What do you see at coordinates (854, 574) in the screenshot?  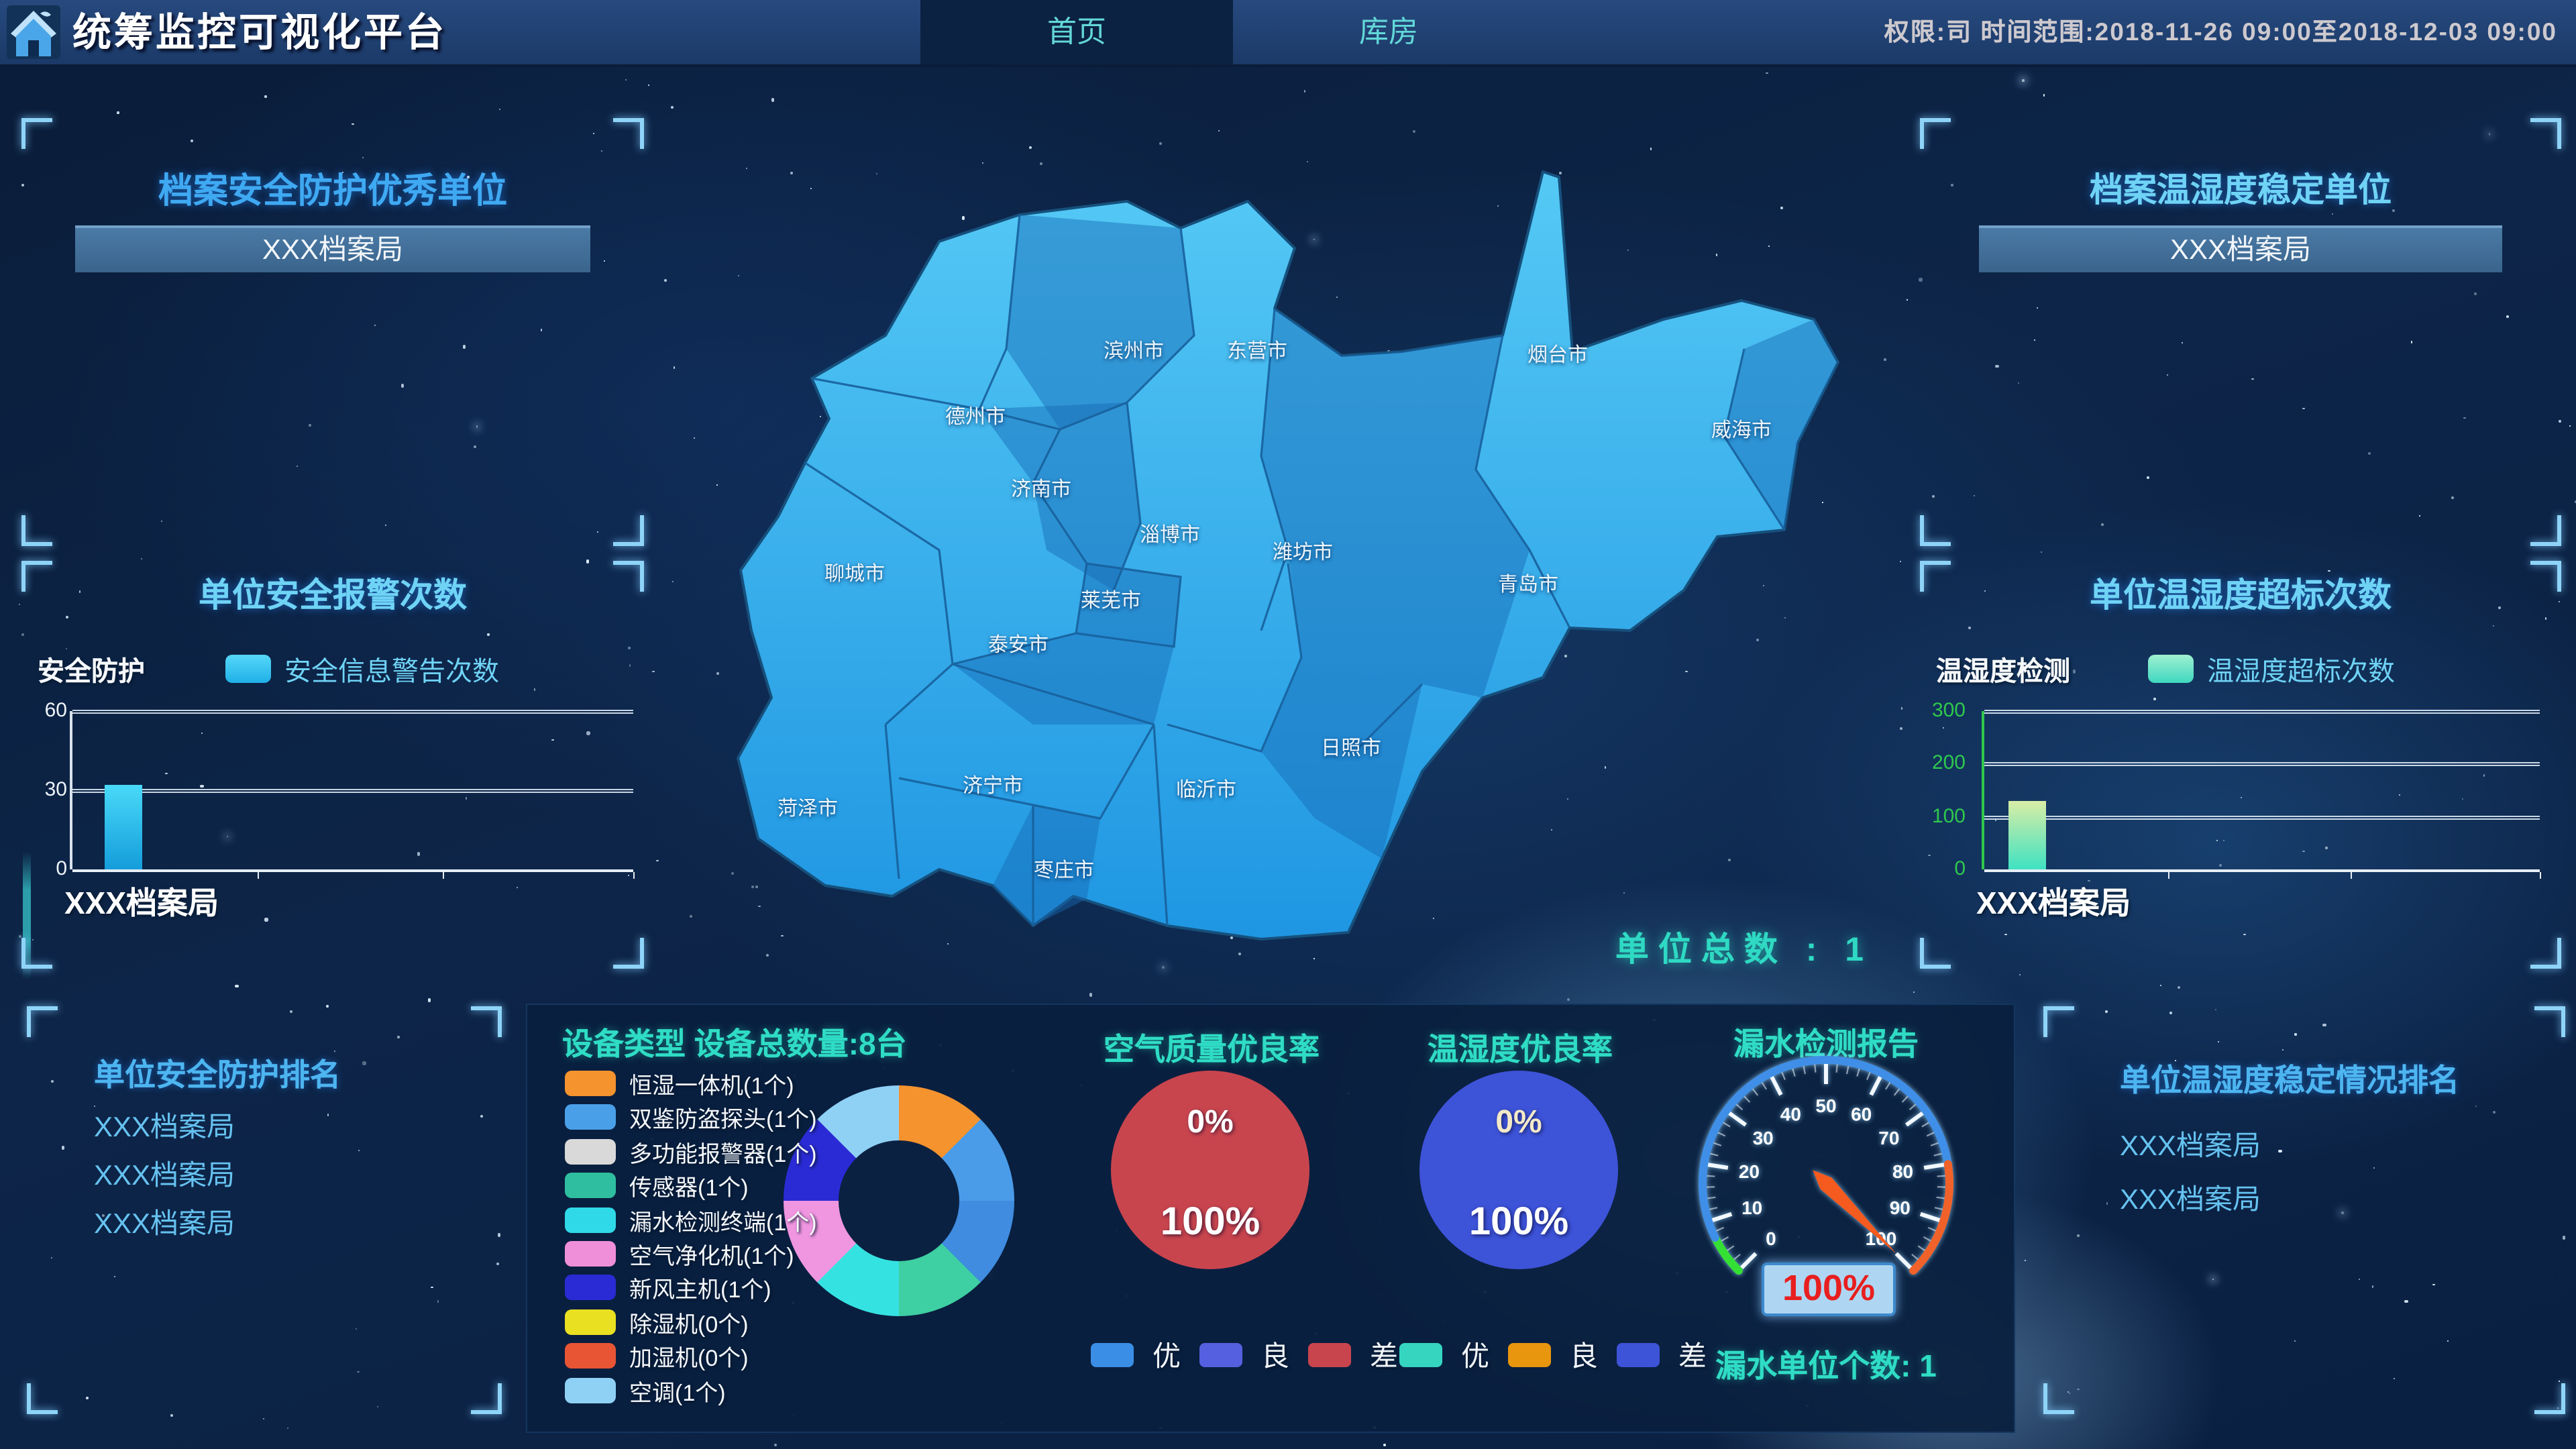 I see `map-city-label: 聊城市` at bounding box center [854, 574].